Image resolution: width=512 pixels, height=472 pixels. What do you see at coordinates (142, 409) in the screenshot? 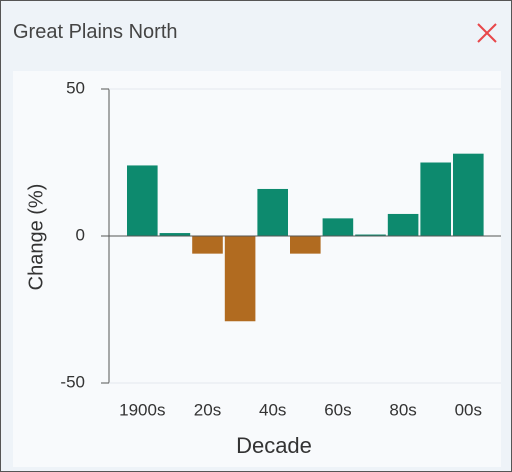
I see `x-tick-label: 1900s` at bounding box center [142, 409].